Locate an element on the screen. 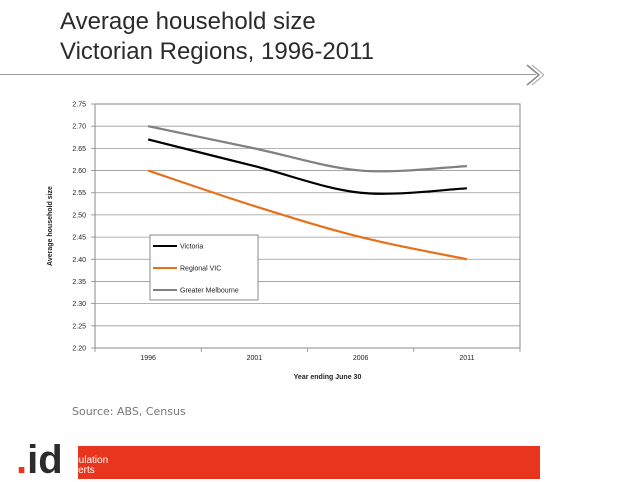  y-tick-label: 2.40 is located at coordinates (79, 260).